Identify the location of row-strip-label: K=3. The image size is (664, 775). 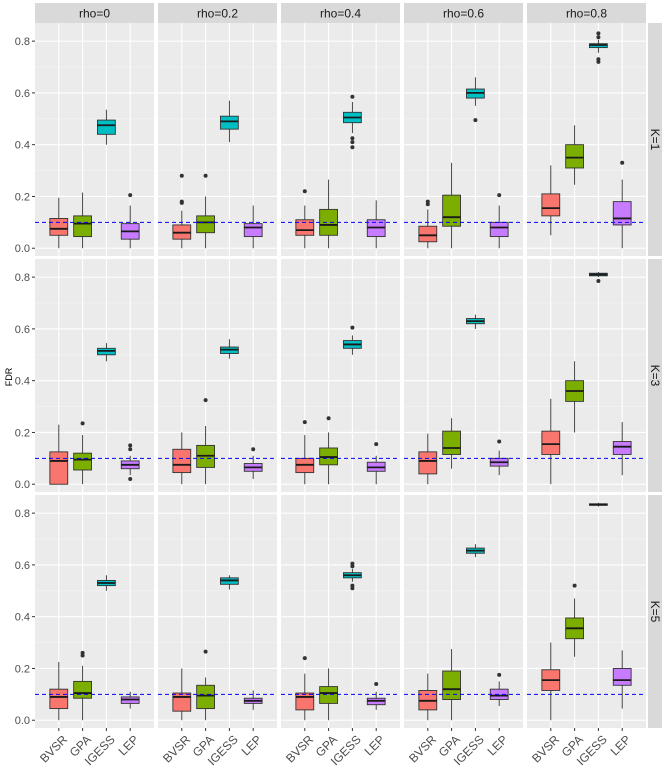
(655, 376).